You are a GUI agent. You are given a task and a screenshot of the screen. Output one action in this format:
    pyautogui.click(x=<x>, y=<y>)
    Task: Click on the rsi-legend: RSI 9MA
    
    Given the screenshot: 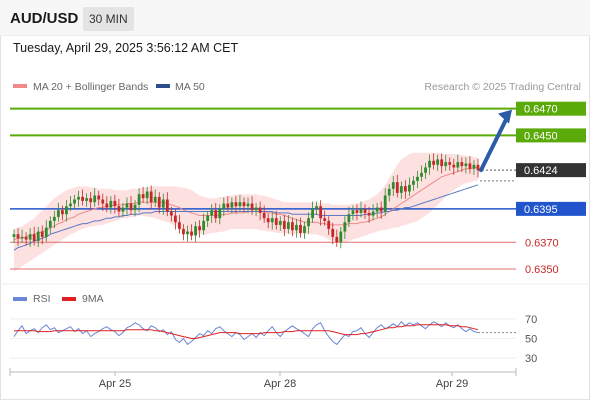 What is the action you would take?
    pyautogui.click(x=58, y=299)
    